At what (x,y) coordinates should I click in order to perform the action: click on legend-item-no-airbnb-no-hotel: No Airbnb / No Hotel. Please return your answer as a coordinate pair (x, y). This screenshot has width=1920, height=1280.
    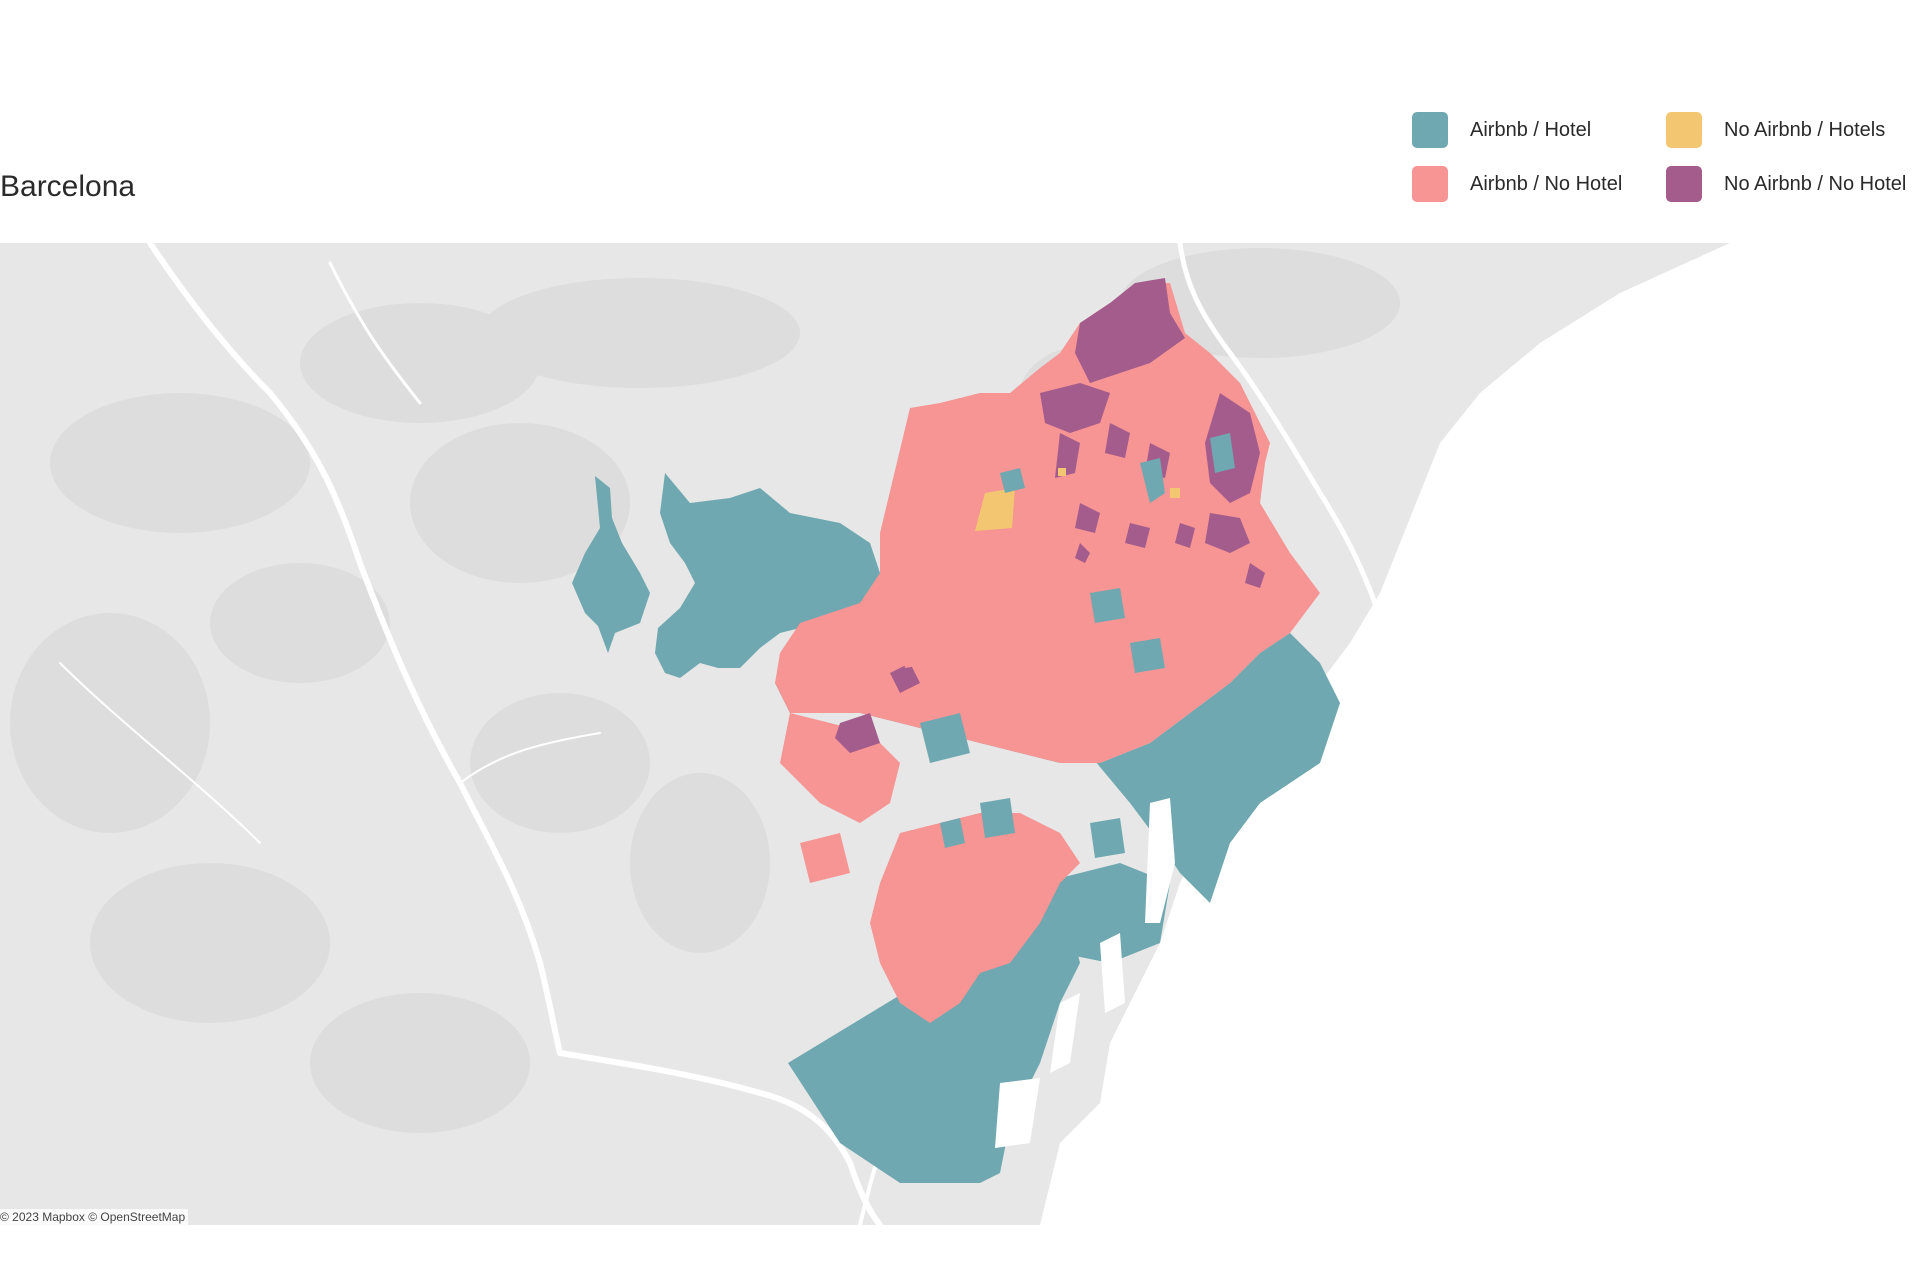
    Looking at the image, I should click on (1786, 184).